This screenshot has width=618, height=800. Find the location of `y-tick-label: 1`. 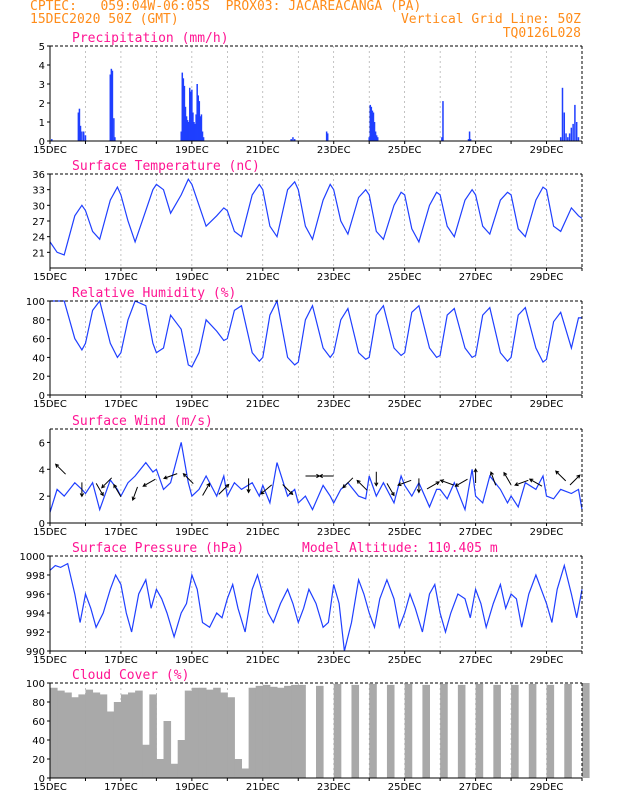

y-tick-label: 1 is located at coordinates (42, 123).